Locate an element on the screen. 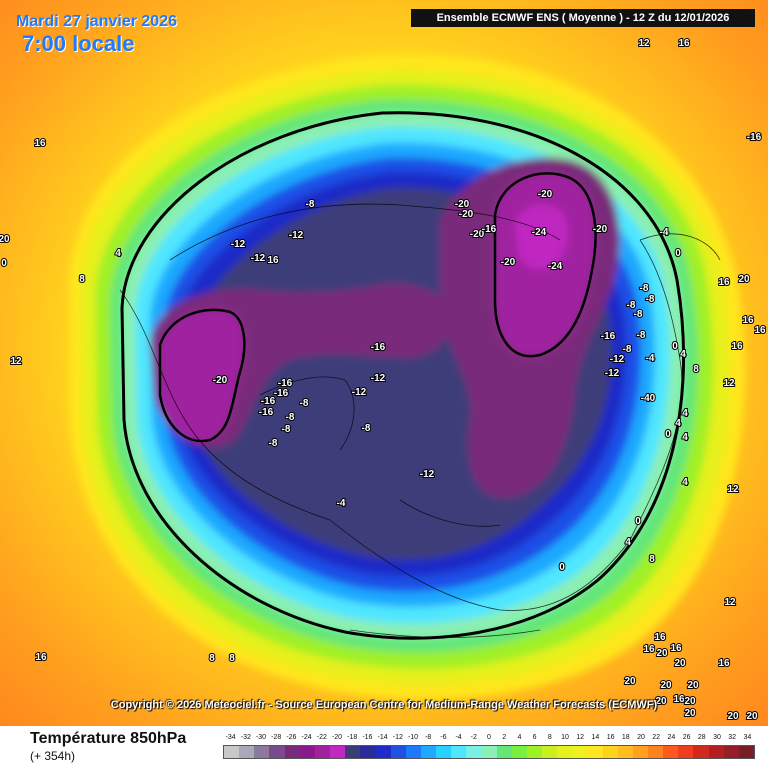 The width and height of the screenshot is (768, 768). legend-label: -34 is located at coordinates (230, 737).